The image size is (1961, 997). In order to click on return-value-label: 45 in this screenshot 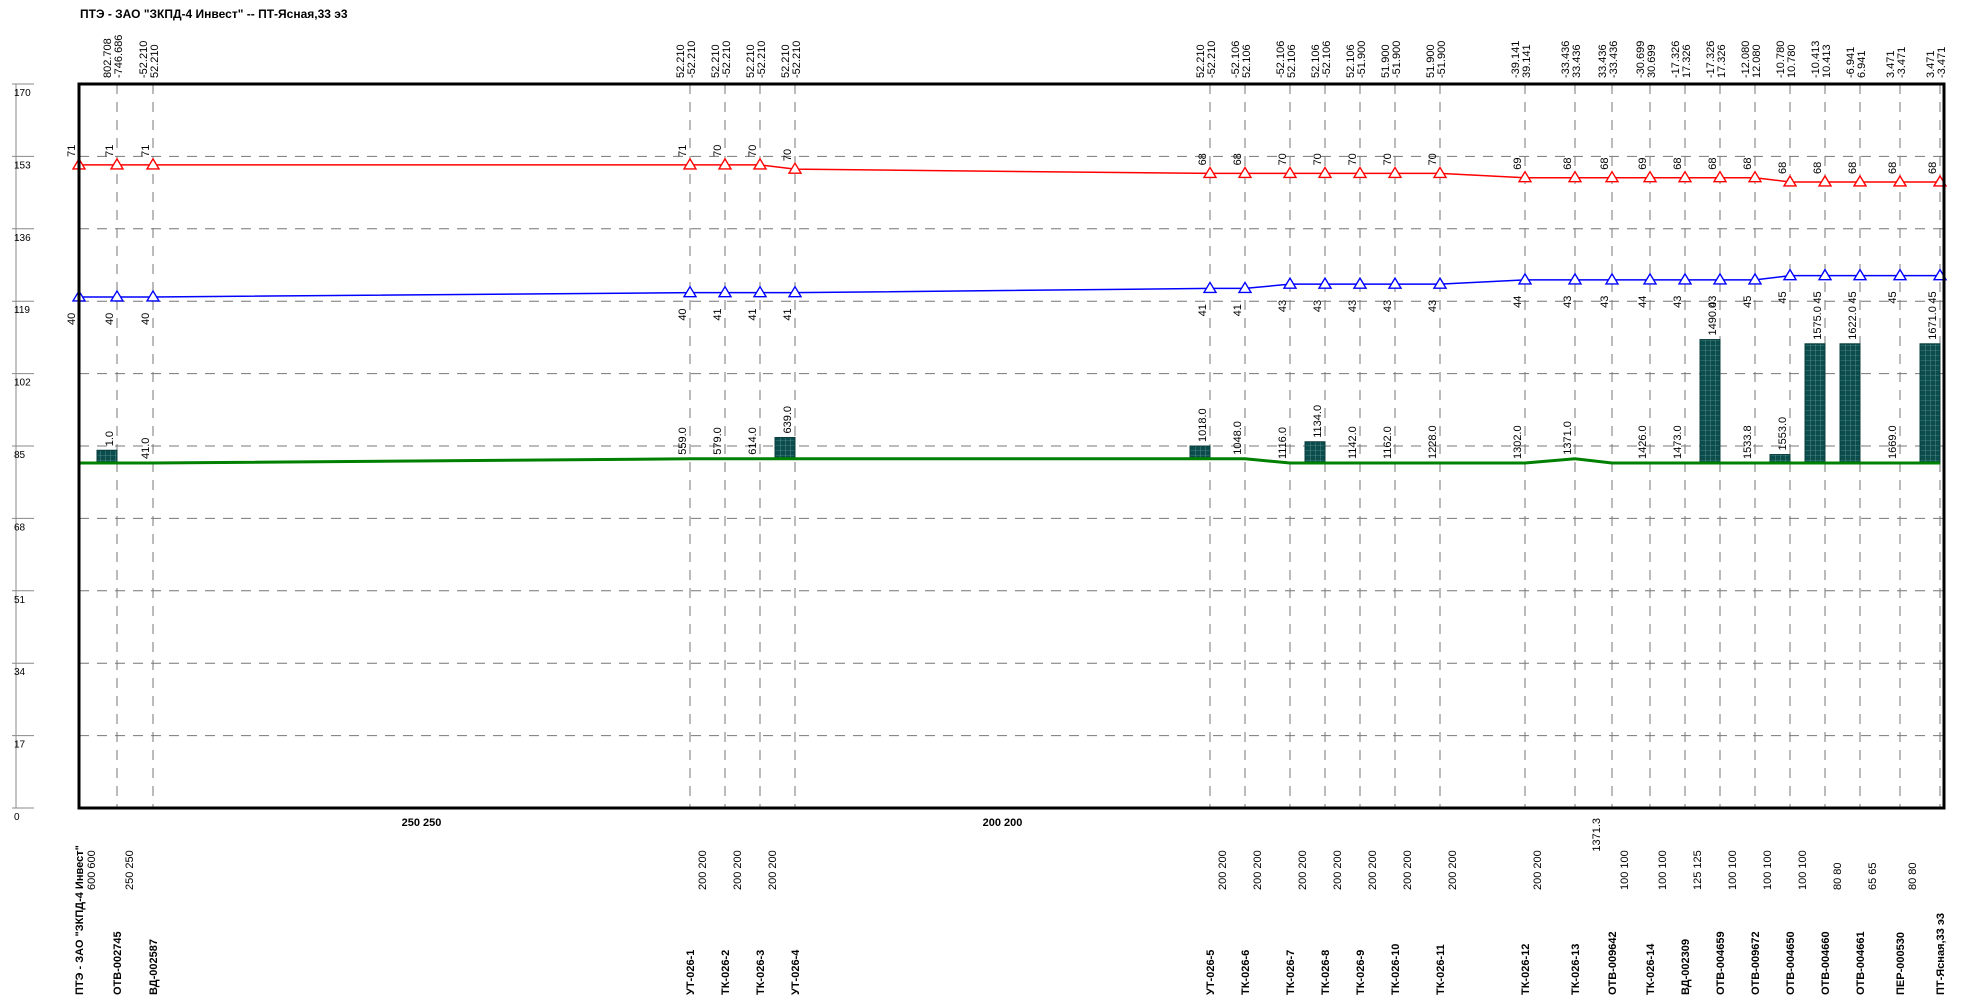, I will do `click(1783, 297)`.